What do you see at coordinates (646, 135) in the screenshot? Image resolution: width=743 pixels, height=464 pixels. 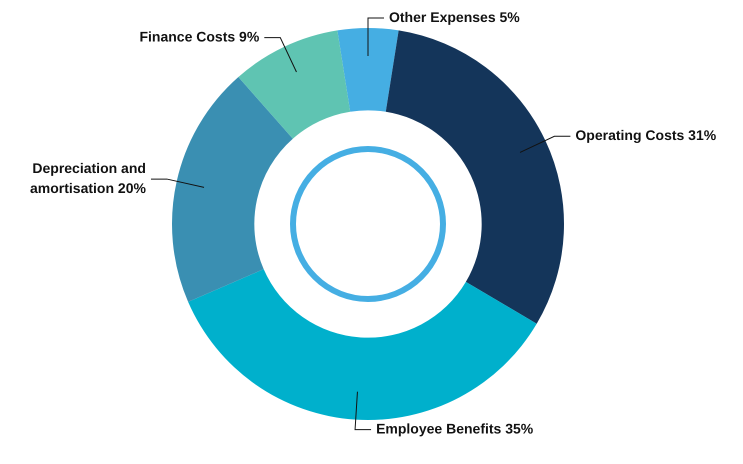 I see `slice-label: Operating Costs 31%` at bounding box center [646, 135].